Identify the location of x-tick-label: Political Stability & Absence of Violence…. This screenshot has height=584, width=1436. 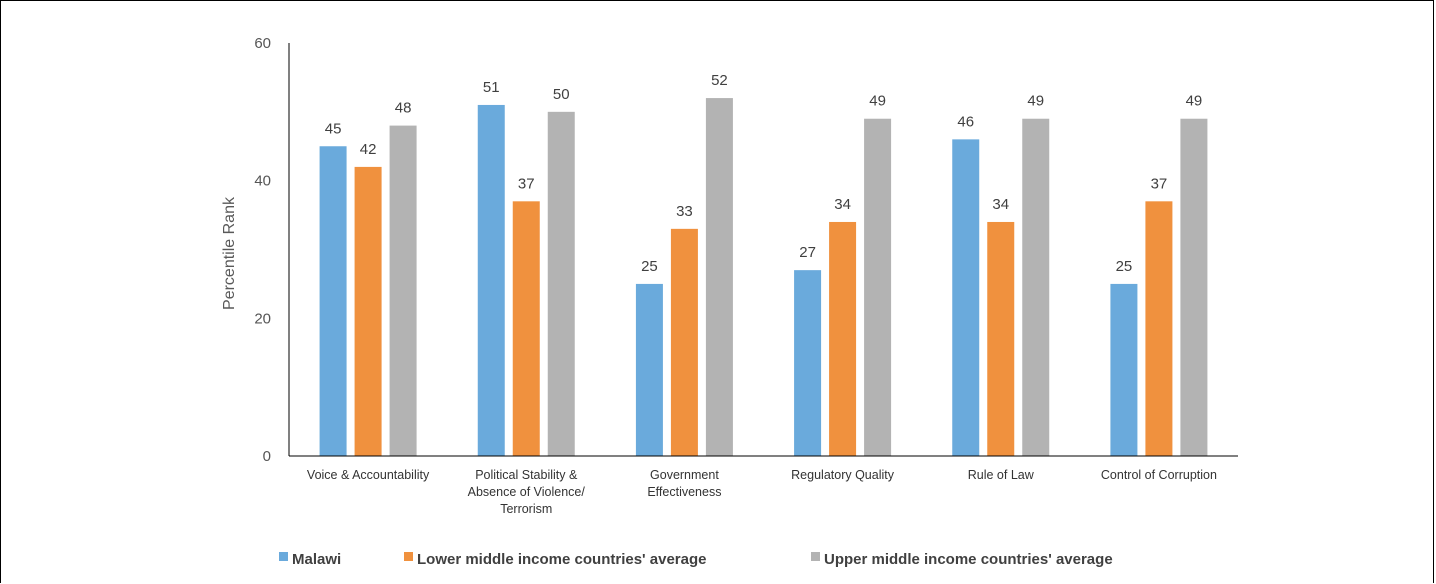
(527, 492).